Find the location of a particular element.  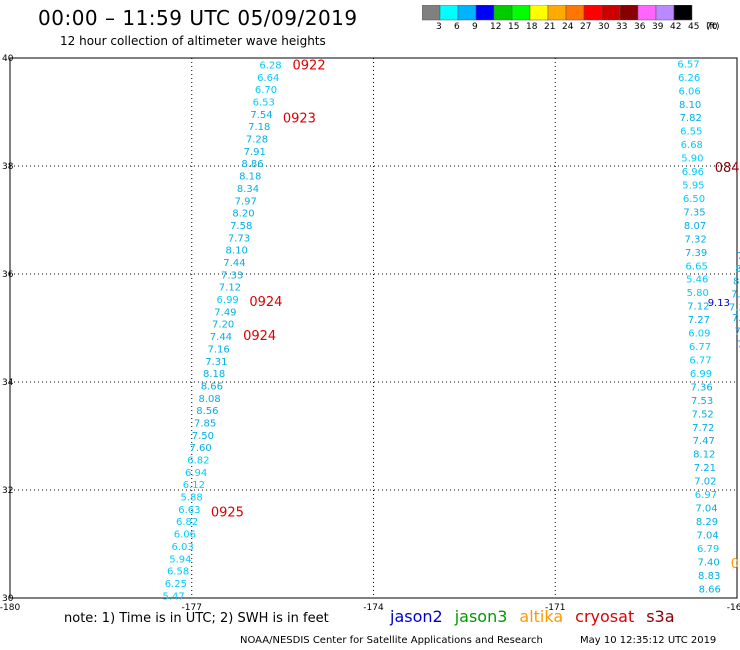

color-scale-label: (ft) is located at coordinates (713, 27).